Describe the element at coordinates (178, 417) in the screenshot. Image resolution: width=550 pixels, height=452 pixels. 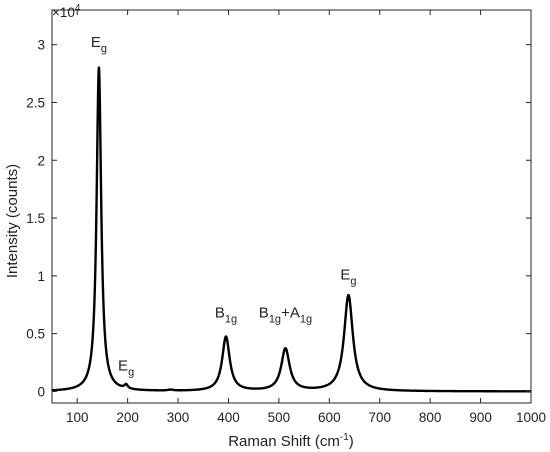
I see `x-tick-label: 300` at that location.